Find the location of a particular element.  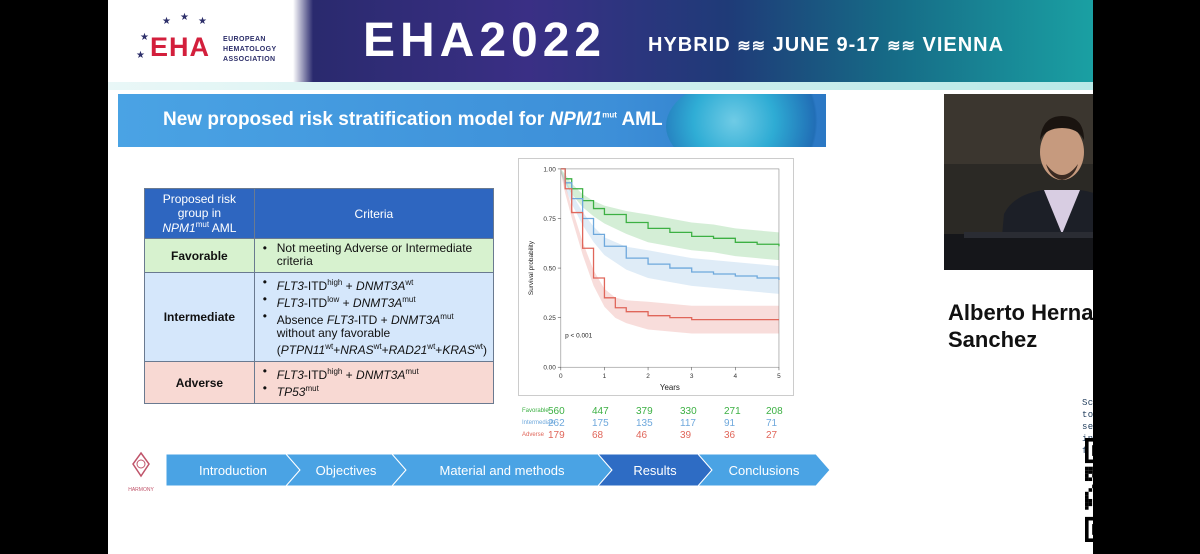

risk-count: 379 is located at coordinates (644, 411).